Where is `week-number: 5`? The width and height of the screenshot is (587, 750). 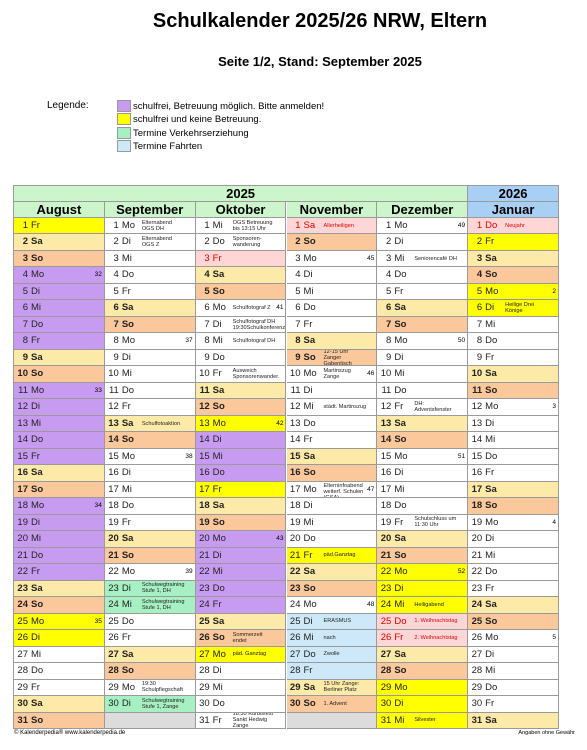 week-number: 5 is located at coordinates (554, 638).